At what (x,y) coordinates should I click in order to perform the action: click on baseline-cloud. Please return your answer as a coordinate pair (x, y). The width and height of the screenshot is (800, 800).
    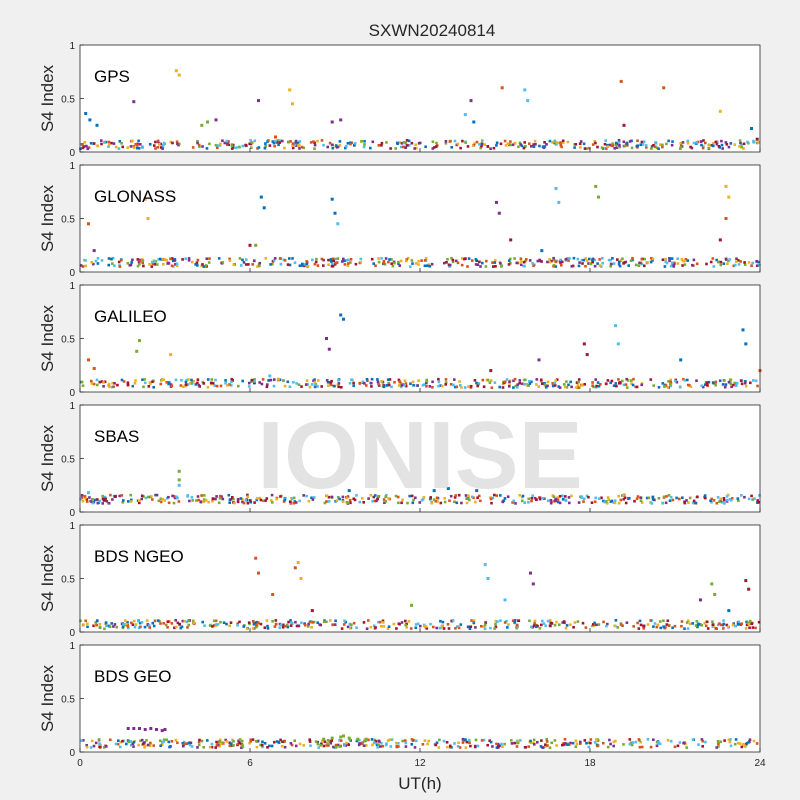
    Looking at the image, I should click on (420, 499).